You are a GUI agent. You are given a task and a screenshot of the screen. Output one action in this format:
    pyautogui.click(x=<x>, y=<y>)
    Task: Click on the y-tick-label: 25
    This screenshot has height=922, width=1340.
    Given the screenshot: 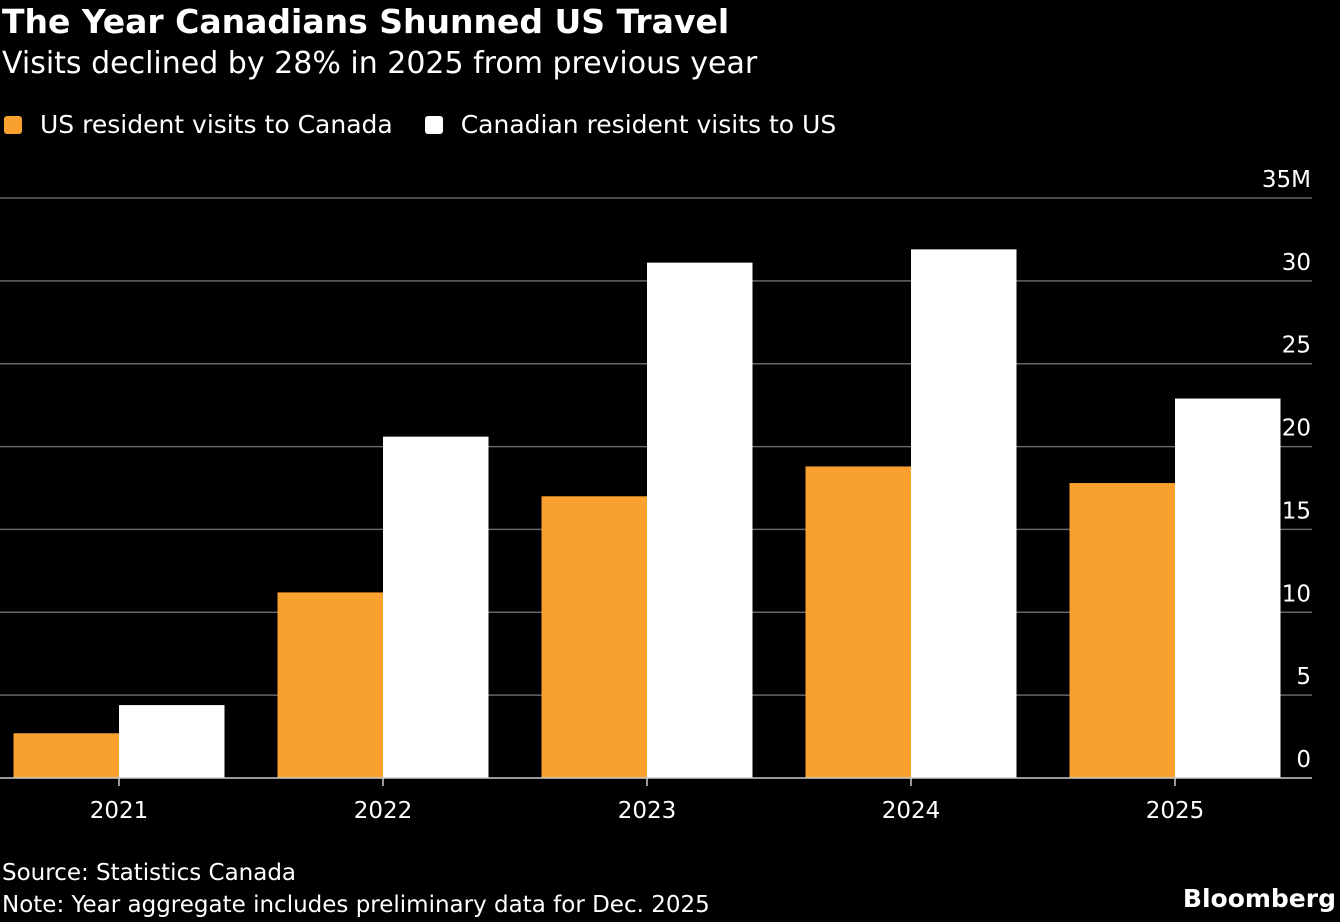 What is the action you would take?
    pyautogui.click(x=1296, y=346)
    